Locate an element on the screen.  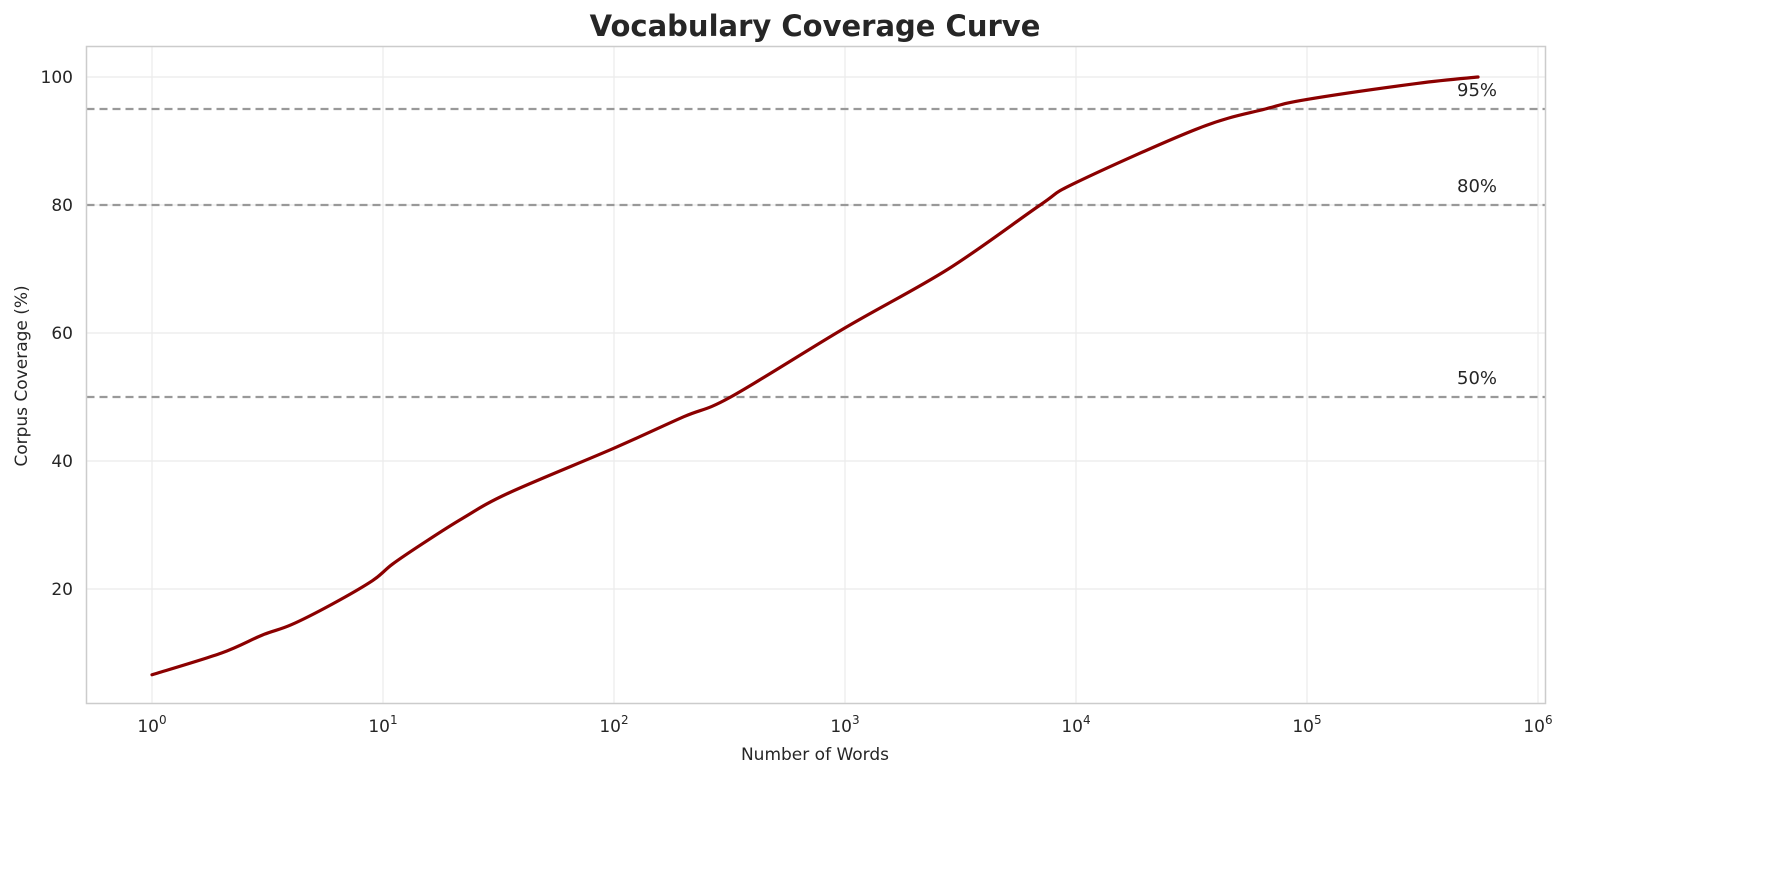
x-tick-label: 10⁶ is located at coordinates (1537, 725).